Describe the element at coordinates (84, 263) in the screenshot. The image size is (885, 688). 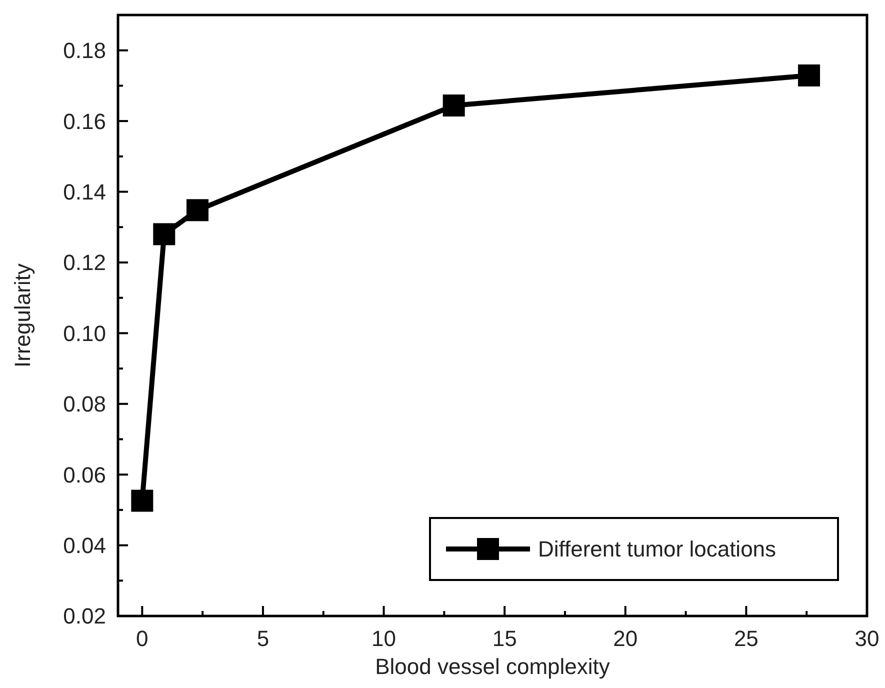
I see `y-tick-label: 0.12` at that location.